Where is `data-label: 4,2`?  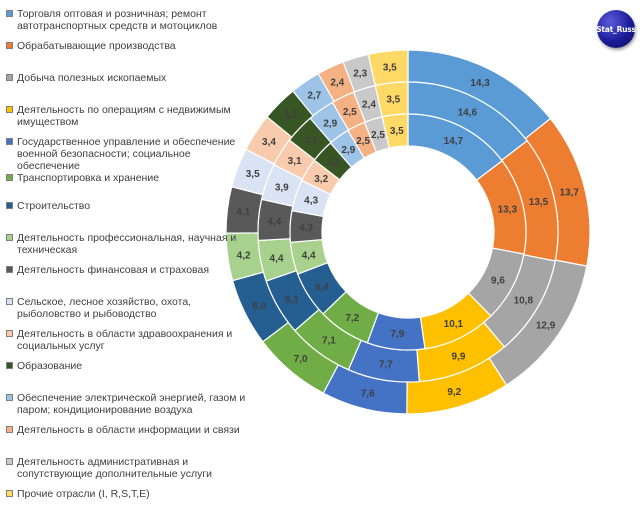
data-label: 4,2 is located at coordinates (244, 255).